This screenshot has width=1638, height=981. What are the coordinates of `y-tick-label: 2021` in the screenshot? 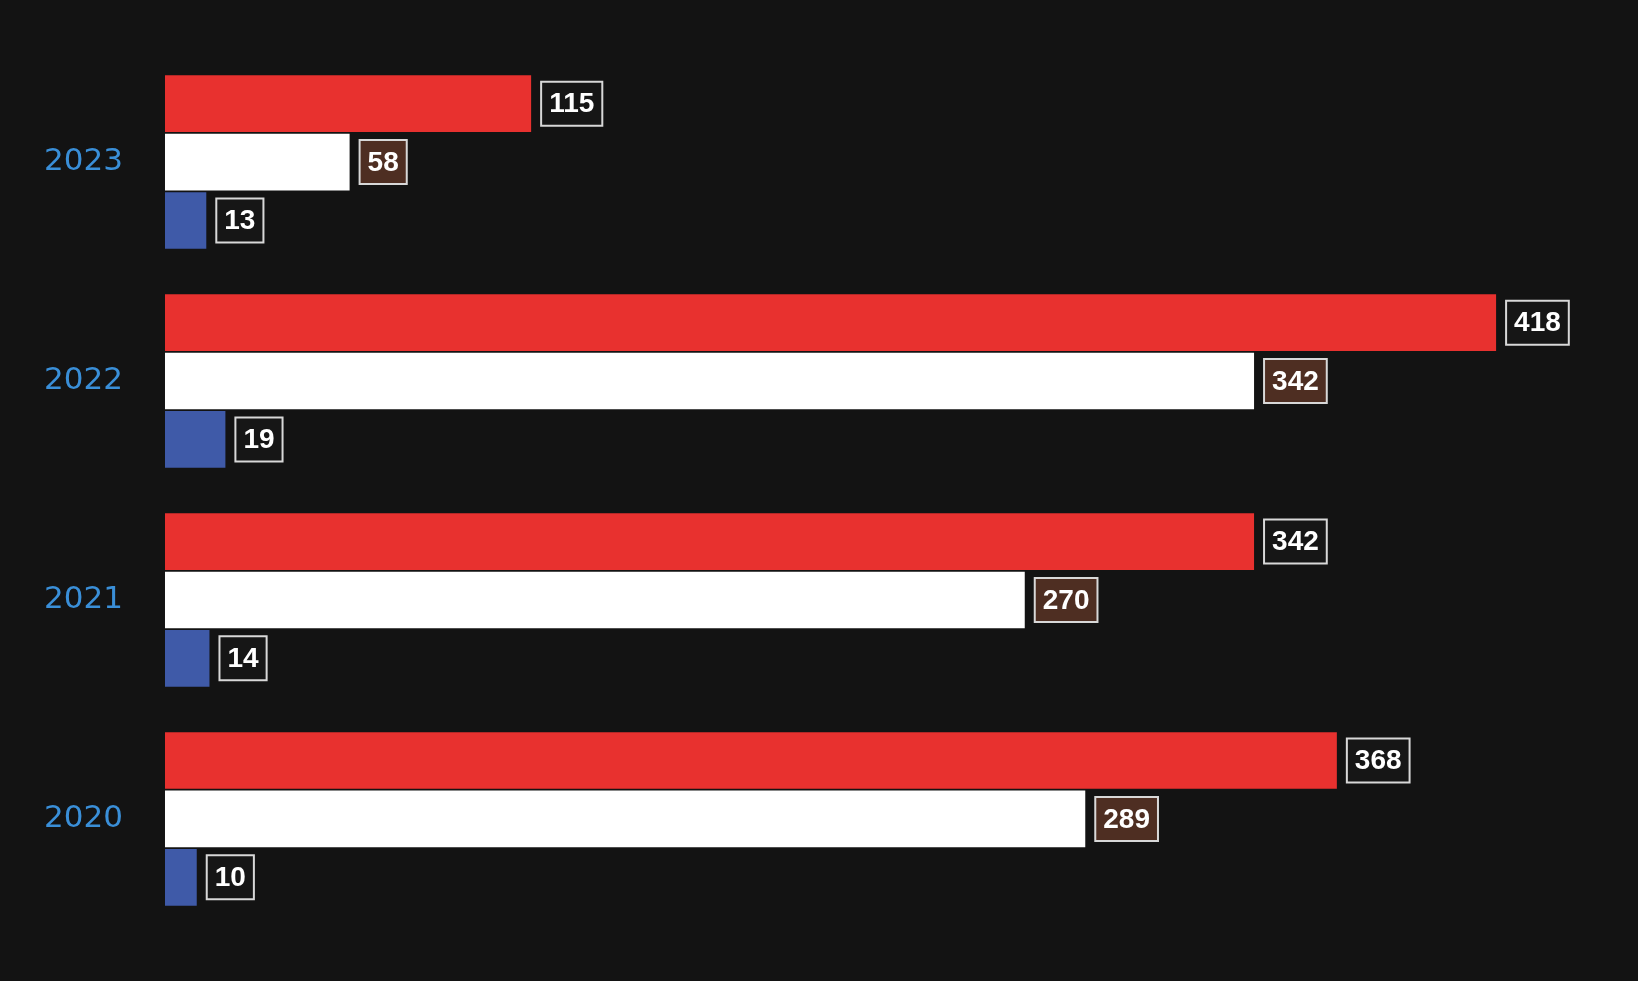 It's located at (83, 597).